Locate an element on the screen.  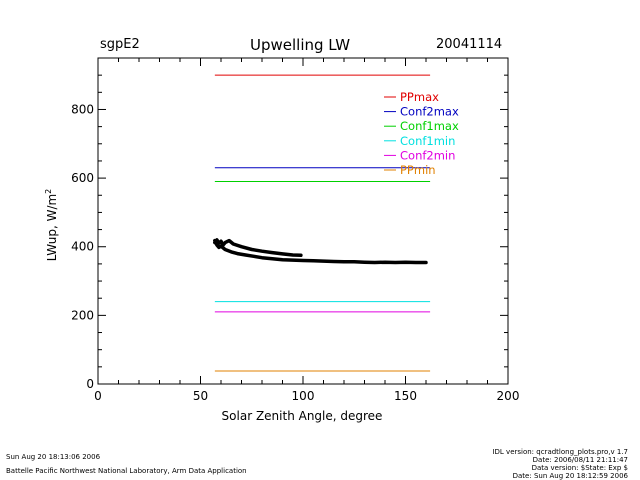
x-tick-label: 0 is located at coordinates (98, 396).